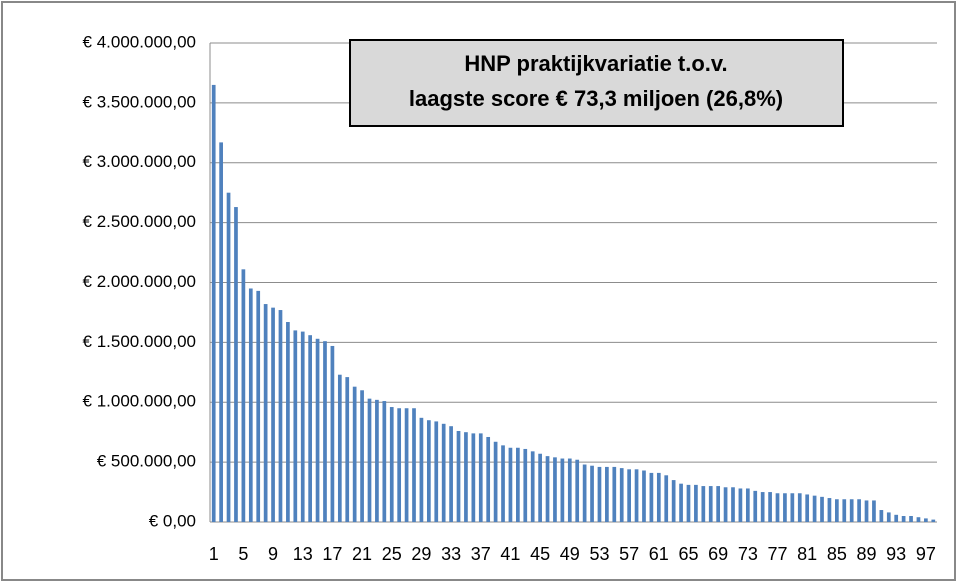 Image resolution: width=957 pixels, height=582 pixels. I want to click on x-tick-label: 33, so click(451, 554).